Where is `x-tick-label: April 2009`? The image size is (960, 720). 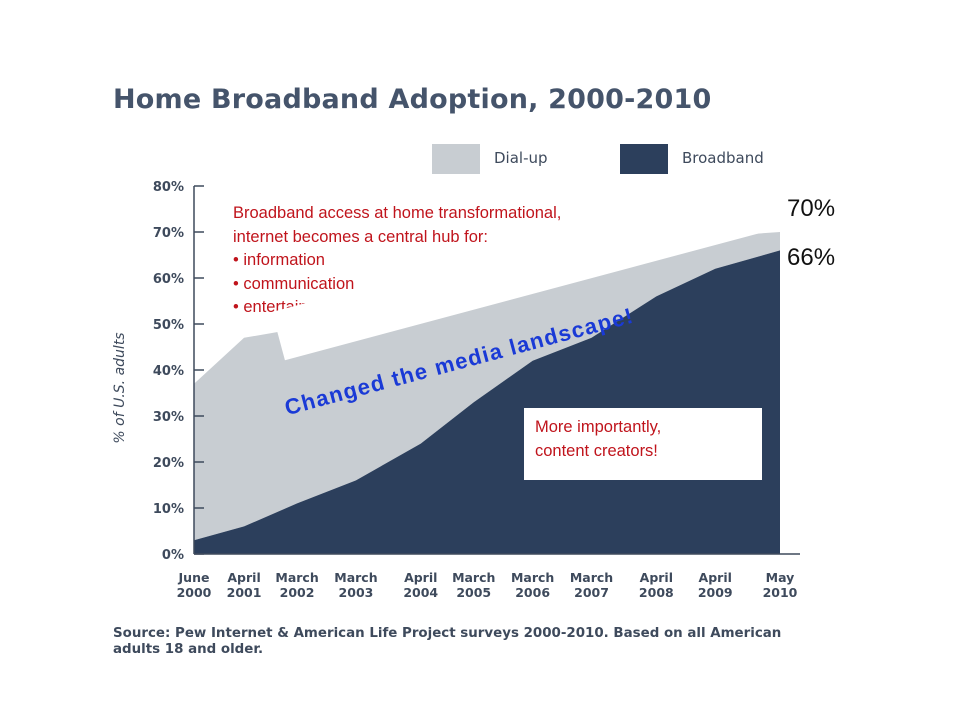
x-tick-label: April 2009 is located at coordinates (715, 585).